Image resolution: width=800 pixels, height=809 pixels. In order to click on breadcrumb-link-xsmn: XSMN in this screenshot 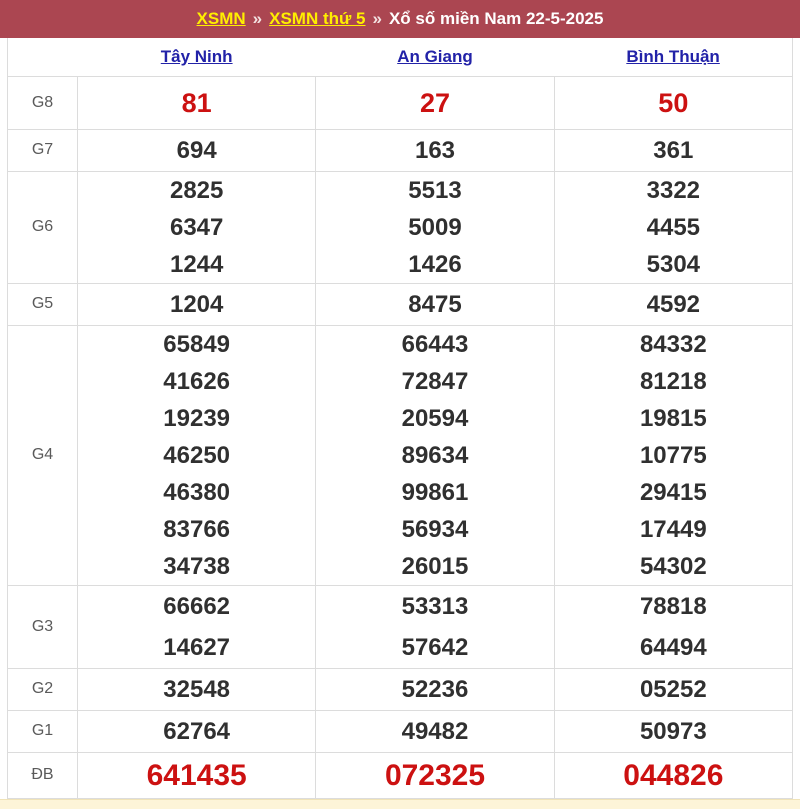, I will do `click(221, 18)`.